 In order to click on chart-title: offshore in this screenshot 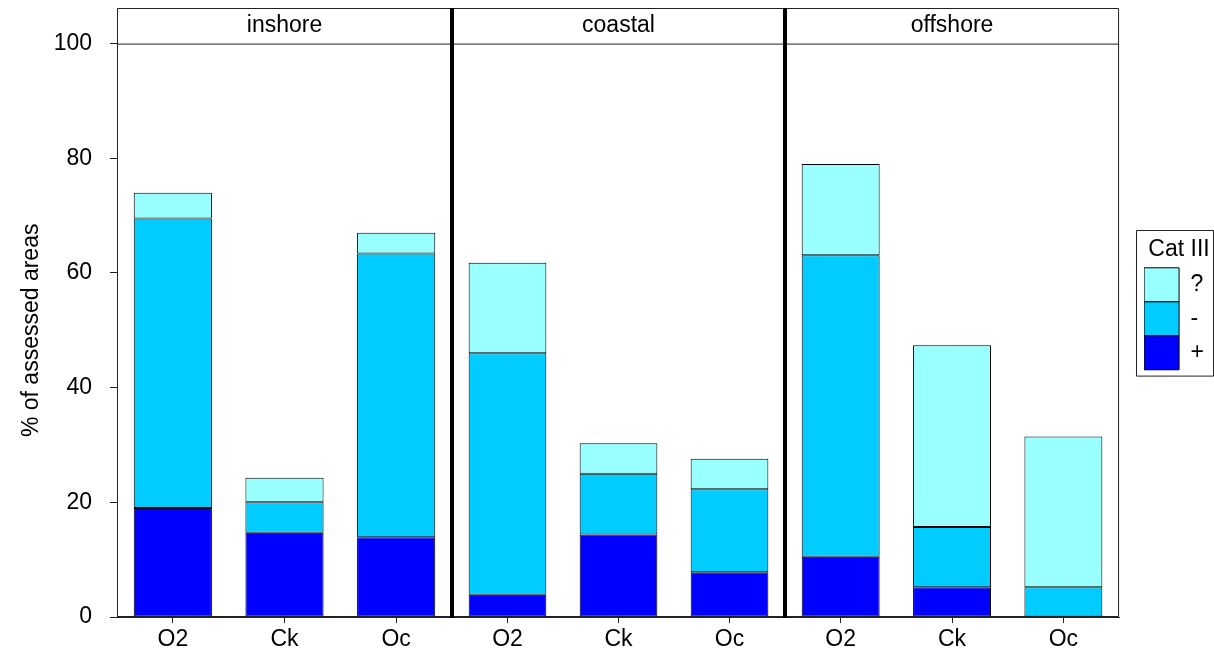, I will do `click(952, 24)`.